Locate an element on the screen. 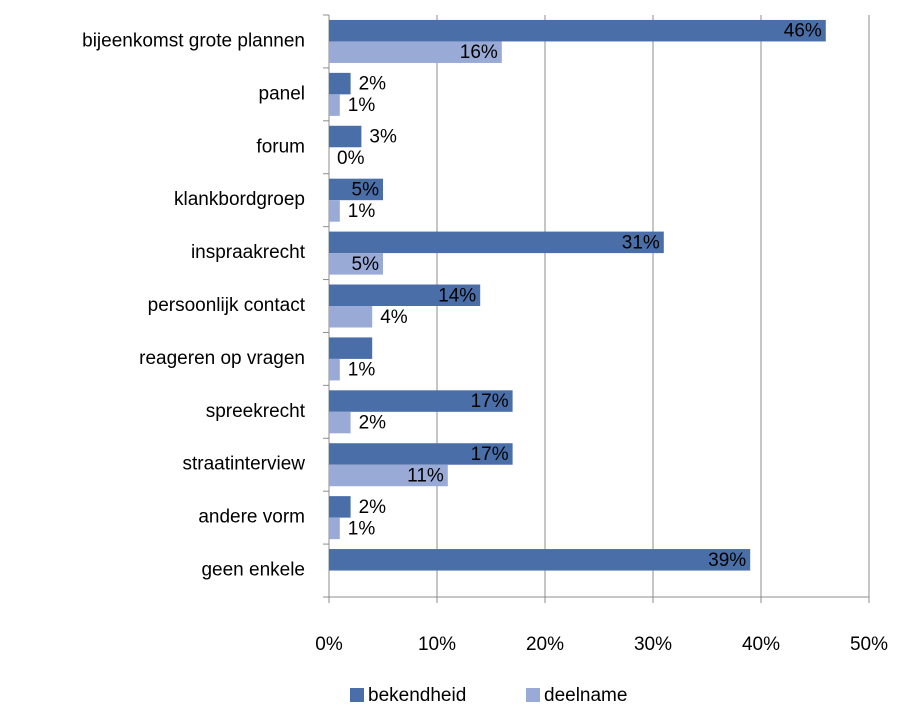  y-tick-label: inspraakrecht is located at coordinates (248, 252).